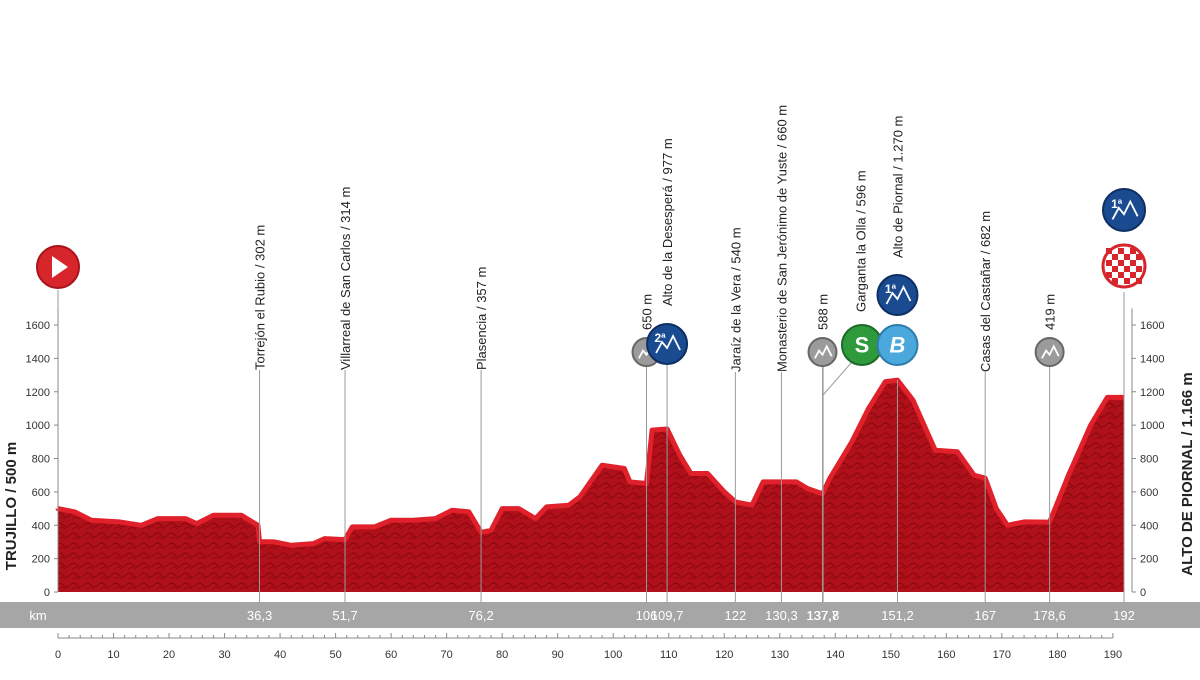 This screenshot has height=680, width=1200. What do you see at coordinates (1049, 615) in the screenshot?
I see `km-value: 178,6` at bounding box center [1049, 615].